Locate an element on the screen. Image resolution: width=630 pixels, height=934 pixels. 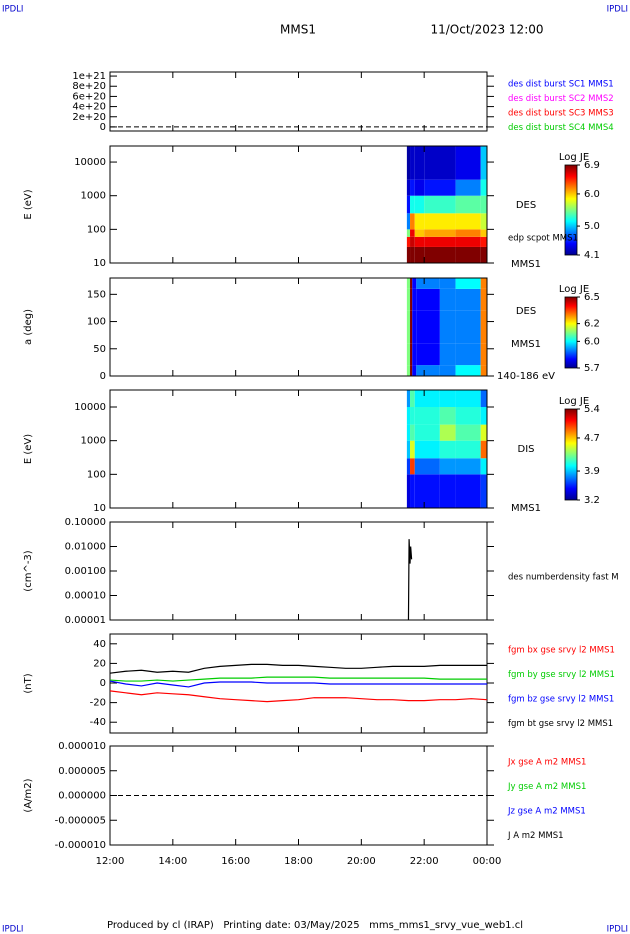
side-label: 140-186 eV is located at coordinates (526, 376).